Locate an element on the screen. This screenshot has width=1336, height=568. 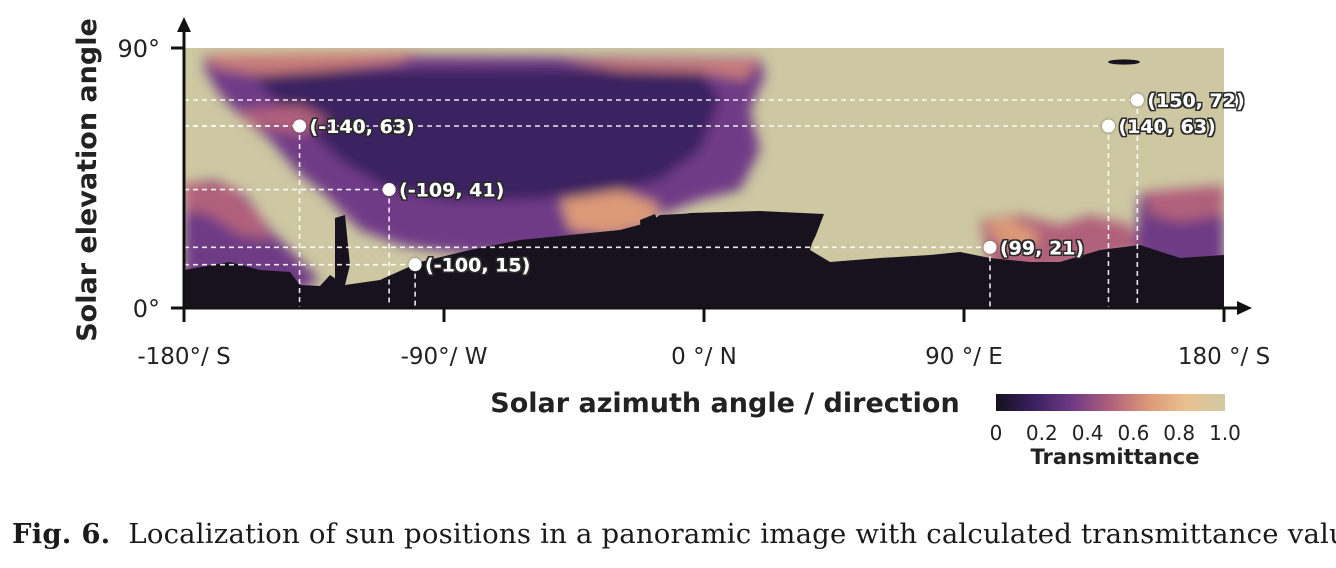
y-axis-title: Solar elevation angle is located at coordinates (87, 180).